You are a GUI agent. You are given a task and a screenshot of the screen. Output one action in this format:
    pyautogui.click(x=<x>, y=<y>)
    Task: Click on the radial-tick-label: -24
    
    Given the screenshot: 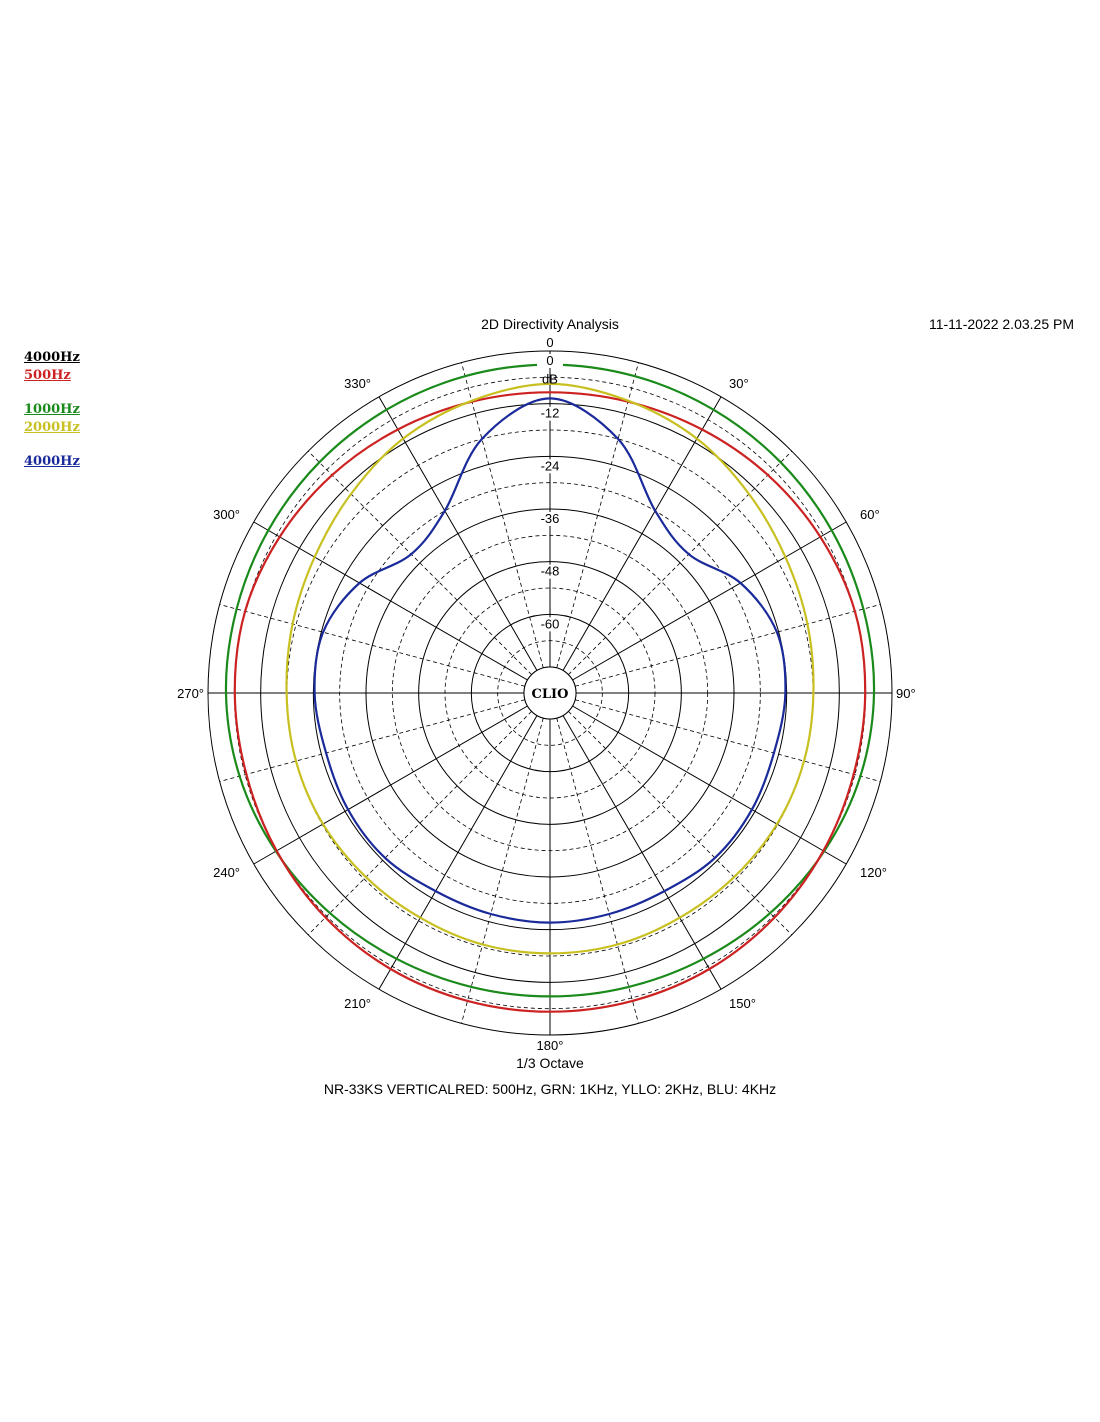 What is the action you would take?
    pyautogui.click(x=550, y=465)
    